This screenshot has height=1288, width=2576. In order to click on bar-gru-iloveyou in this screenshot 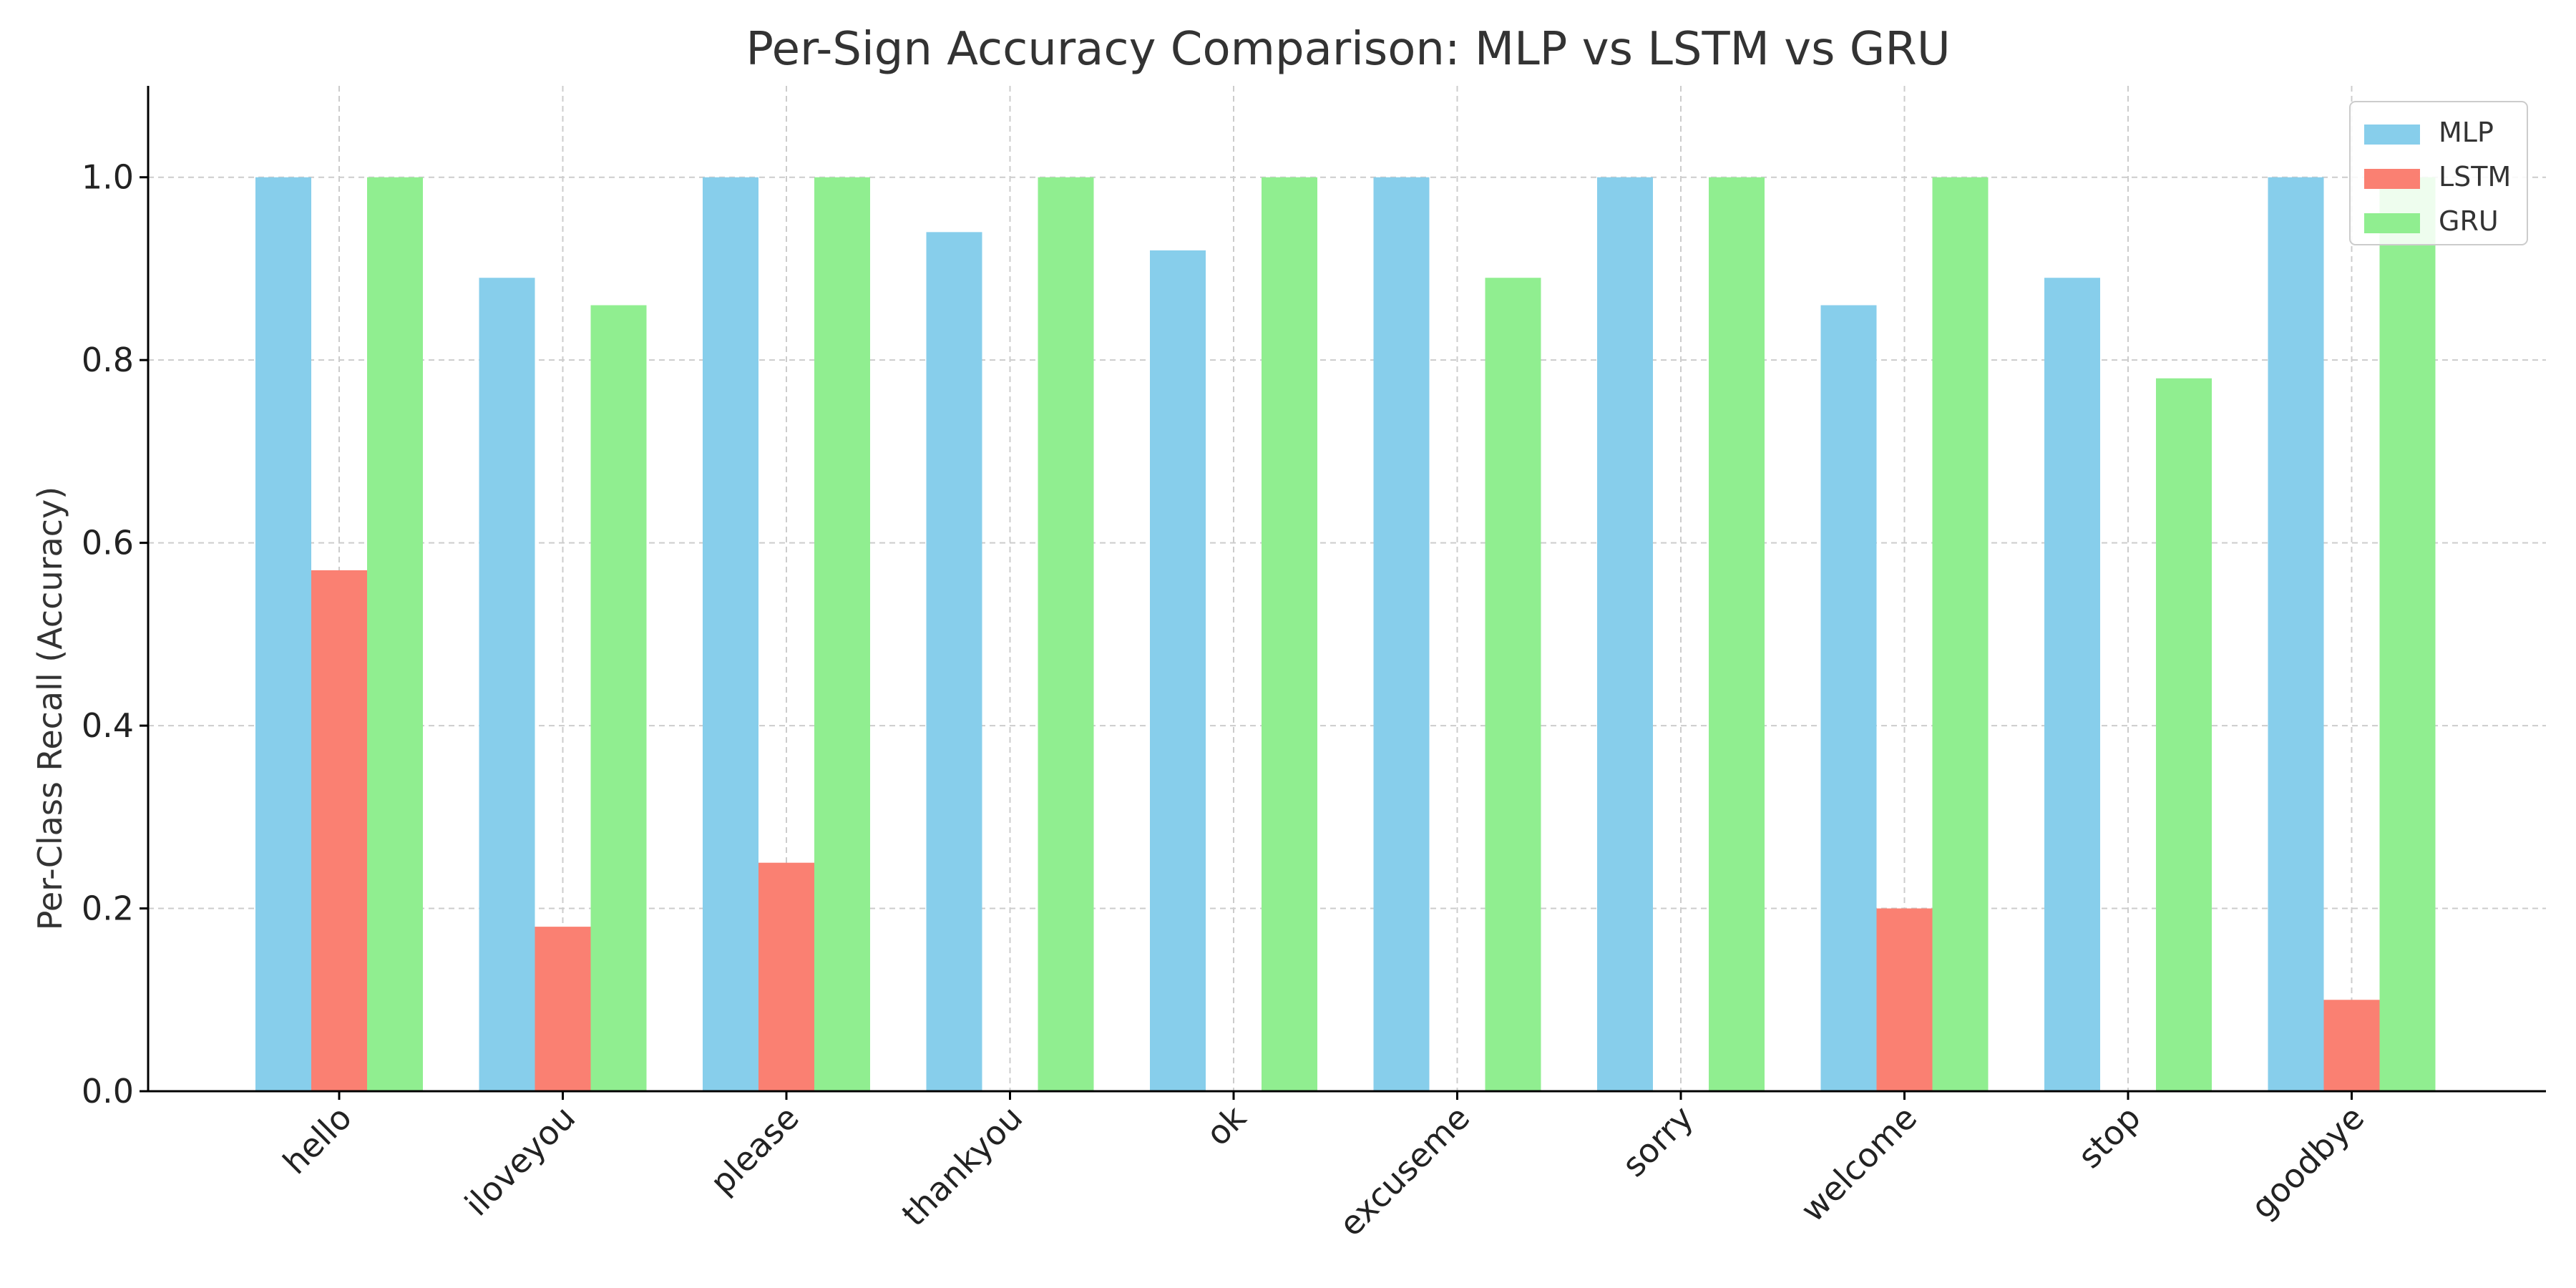, I will do `click(618, 698)`.